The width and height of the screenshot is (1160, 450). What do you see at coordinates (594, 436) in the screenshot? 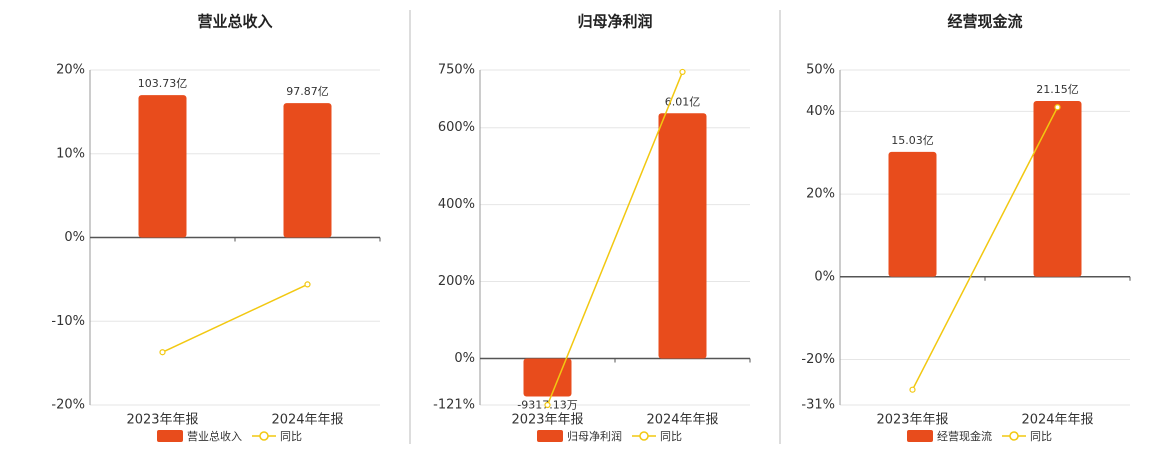
I see `legend-label: 归母净利润` at bounding box center [594, 436].